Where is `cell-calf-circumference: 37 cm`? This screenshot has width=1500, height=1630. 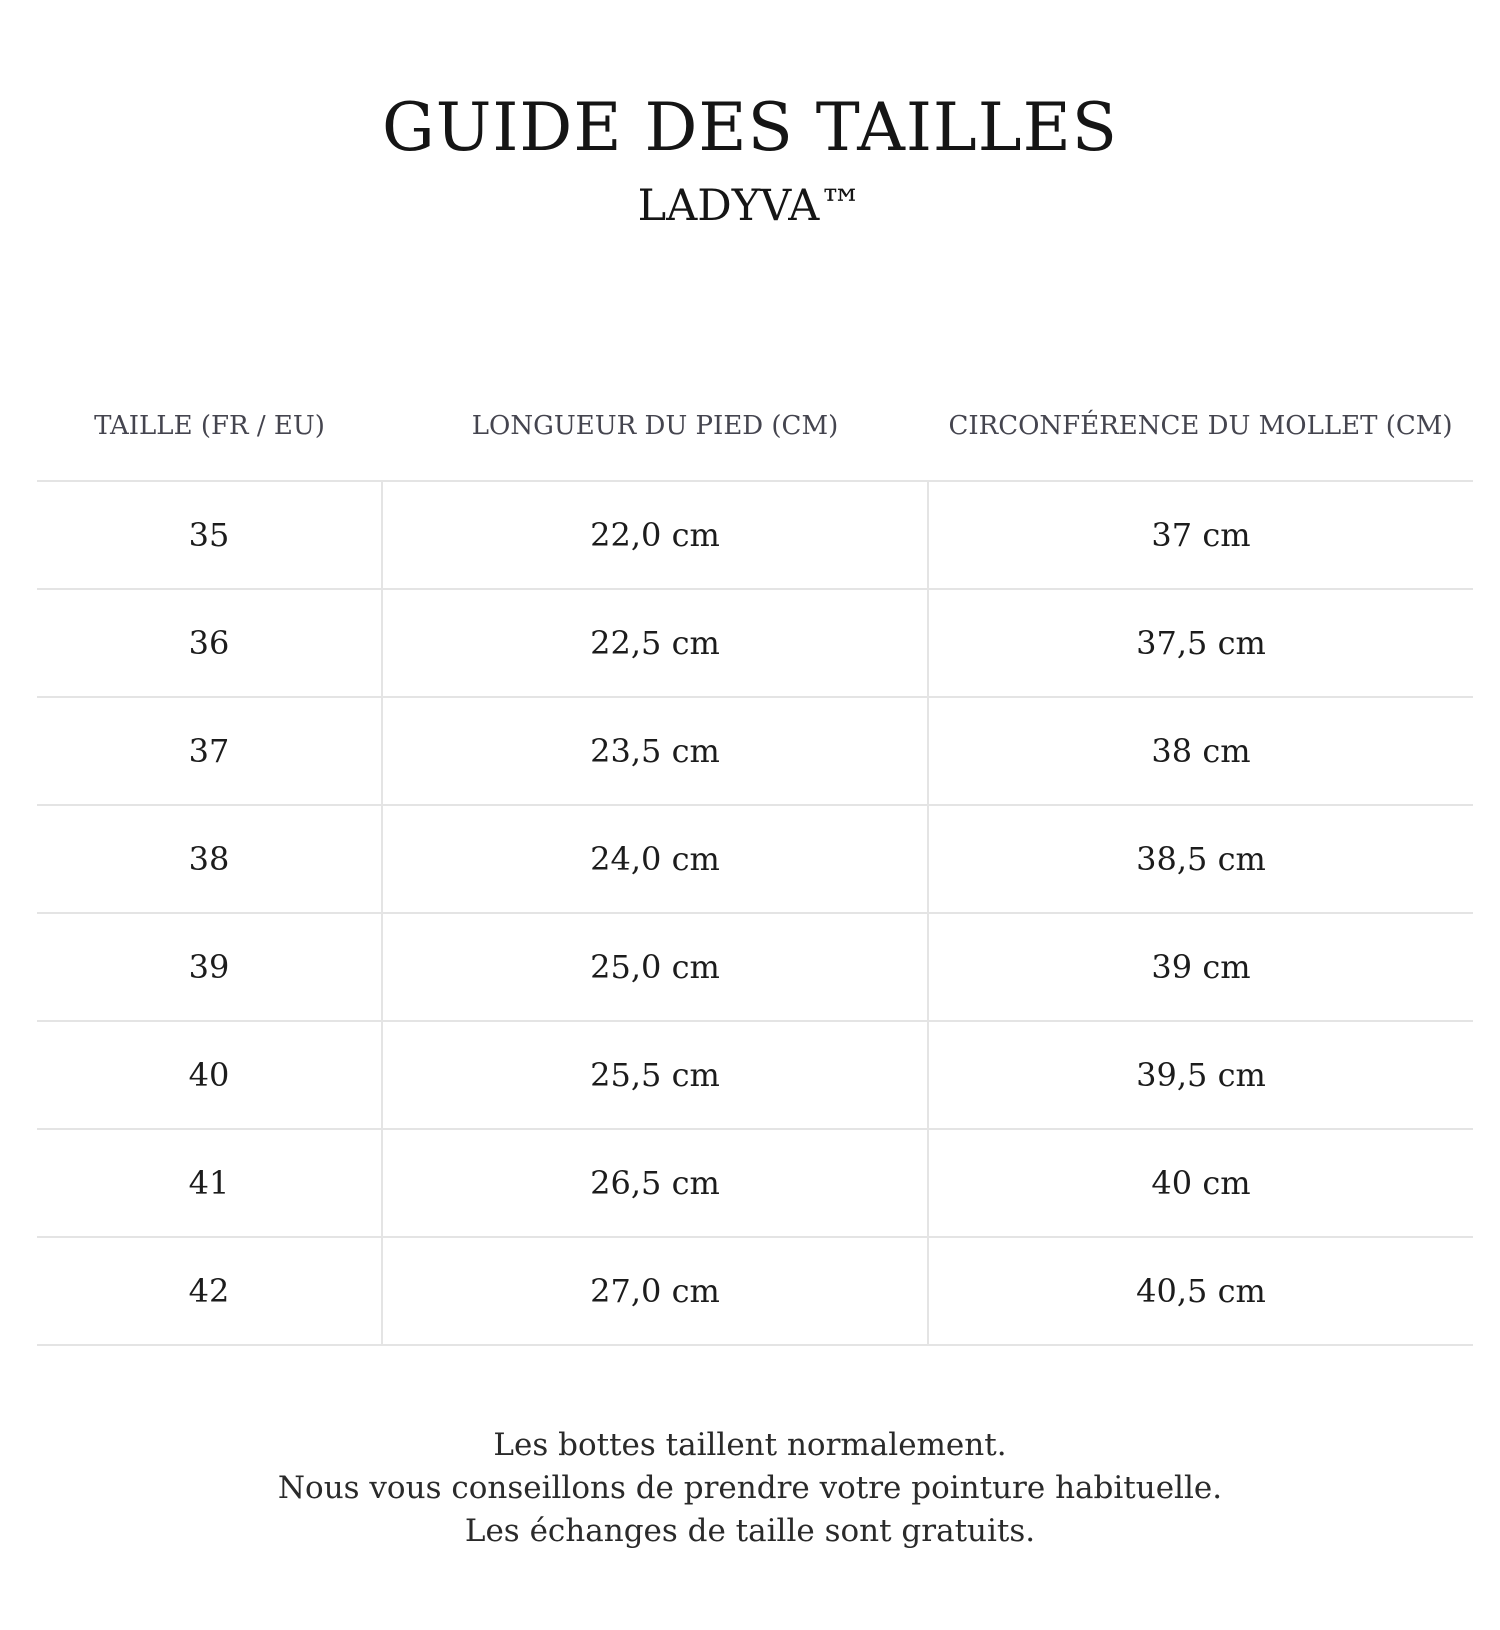
cell-calf-circumference: 37 cm is located at coordinates (1200, 535).